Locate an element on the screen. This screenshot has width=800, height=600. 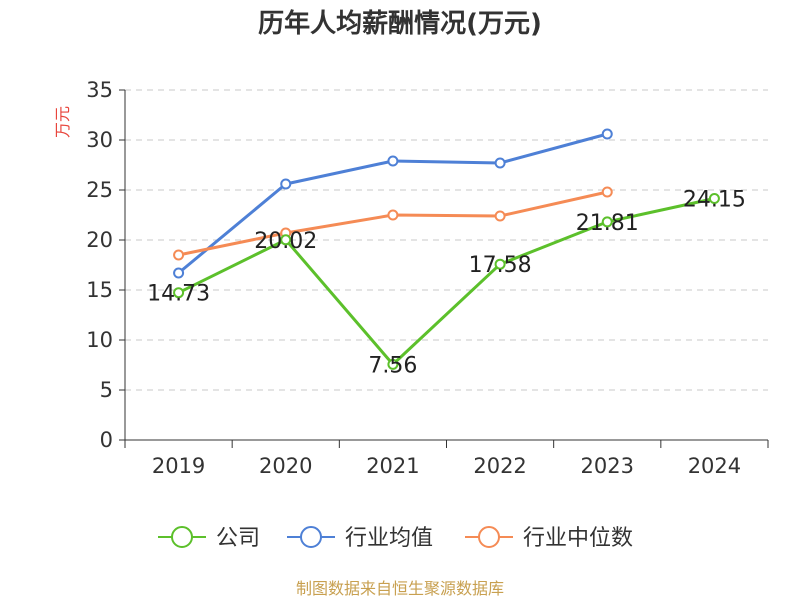
y-tick-label-5: 5 is located at coordinates (106, 390).